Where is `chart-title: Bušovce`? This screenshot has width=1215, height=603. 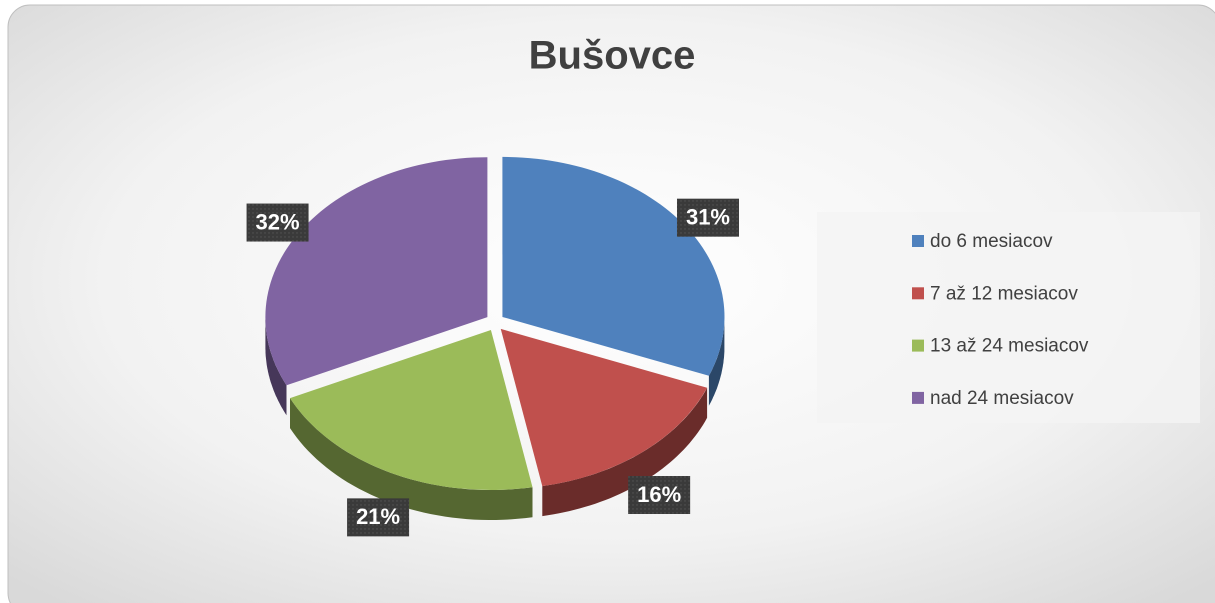 chart-title: Bušovce is located at coordinates (612, 56).